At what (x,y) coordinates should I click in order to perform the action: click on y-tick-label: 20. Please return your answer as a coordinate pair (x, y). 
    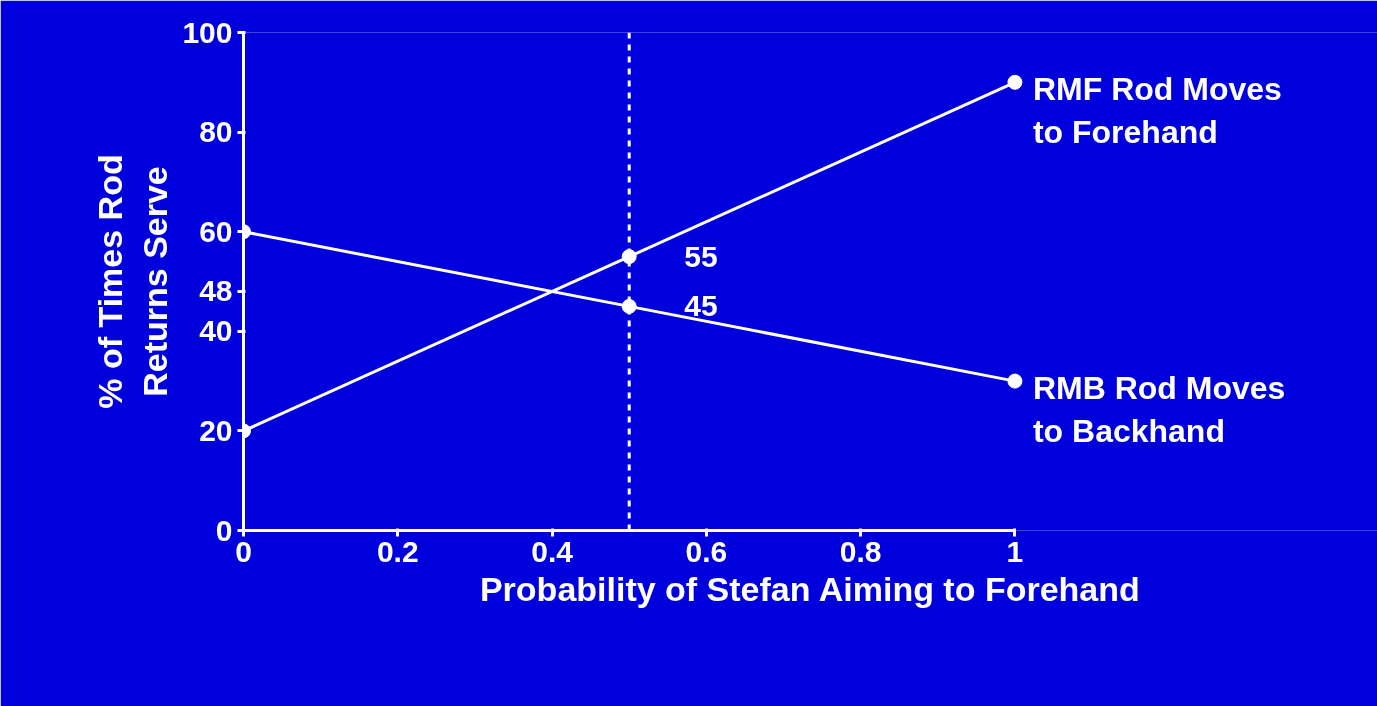
    Looking at the image, I should click on (216, 430).